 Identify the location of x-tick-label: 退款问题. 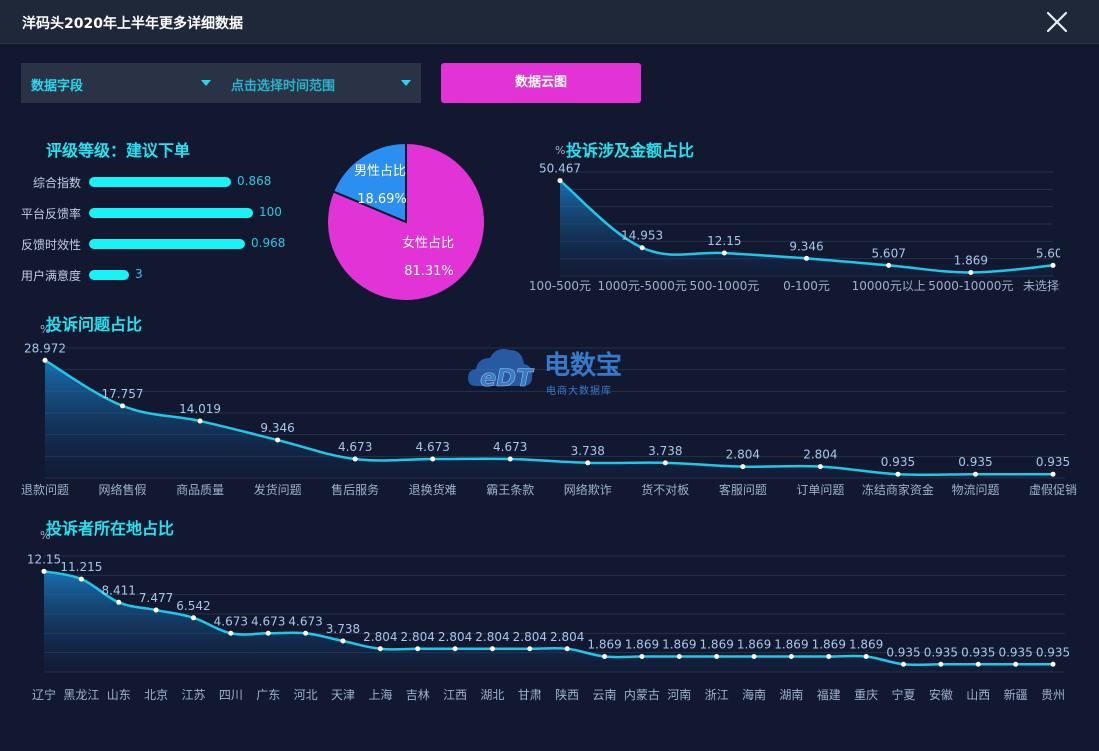
(45, 490).